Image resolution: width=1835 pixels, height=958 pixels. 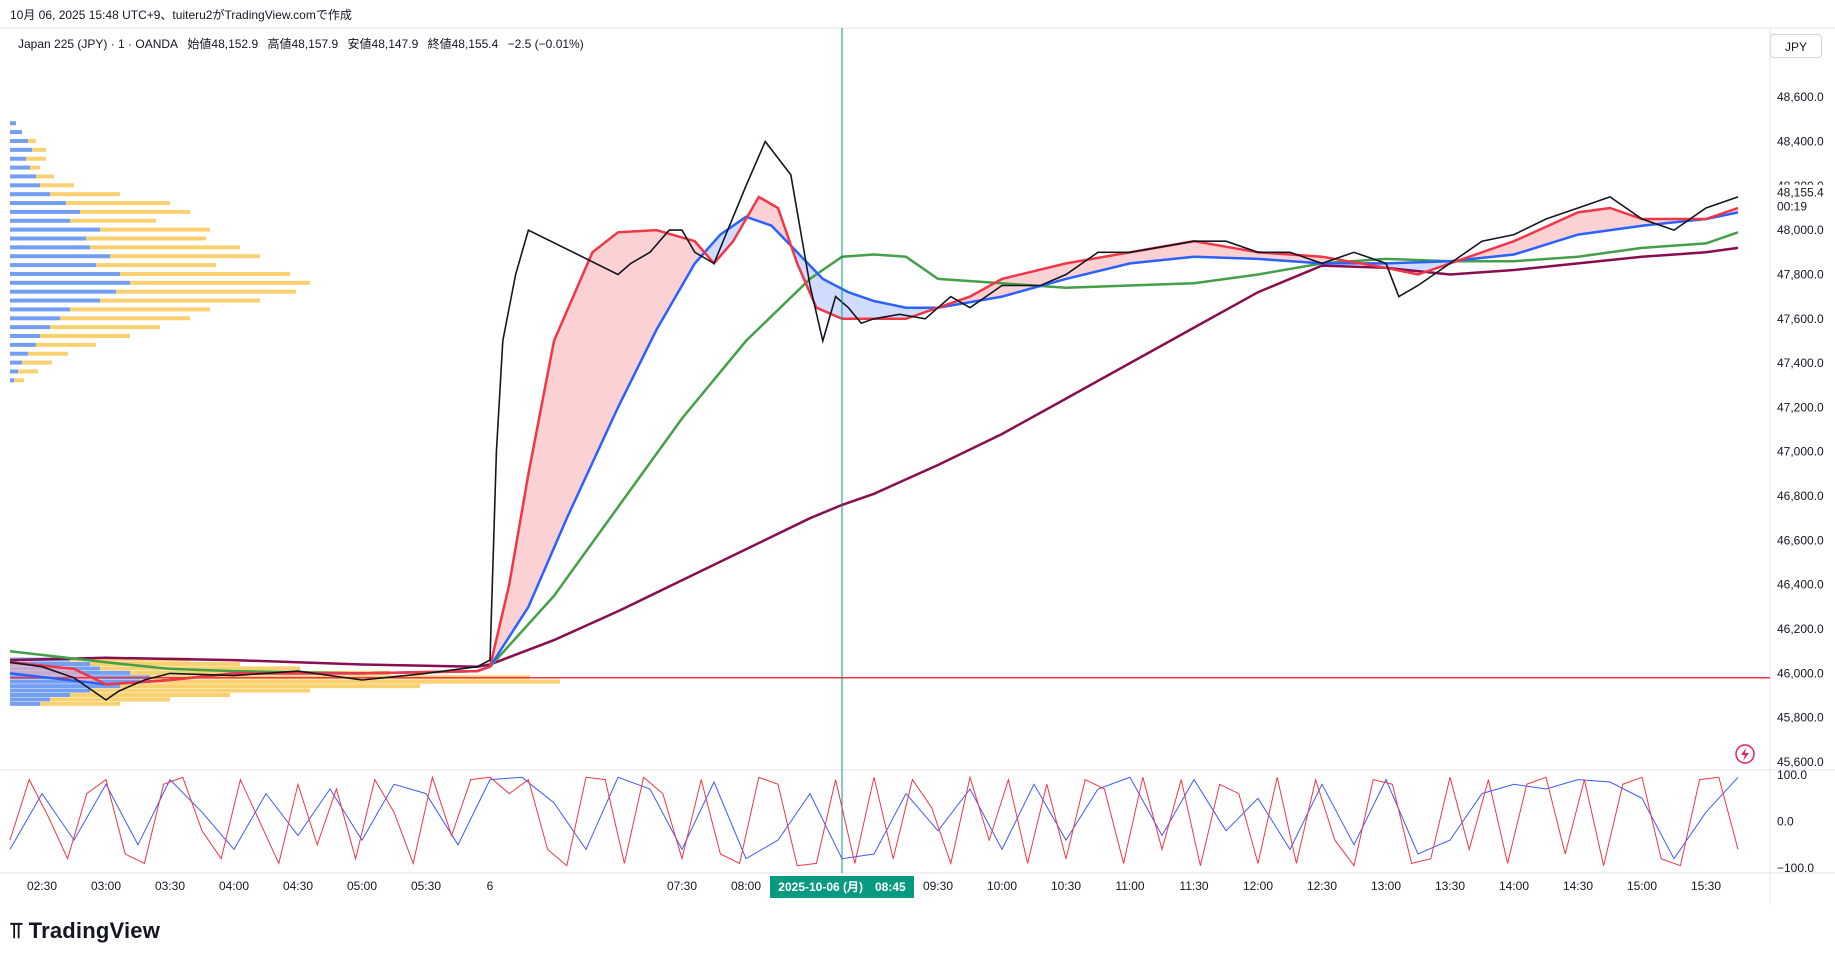 I want to click on price-tick-label: 46,800.0, so click(x=1800, y=496).